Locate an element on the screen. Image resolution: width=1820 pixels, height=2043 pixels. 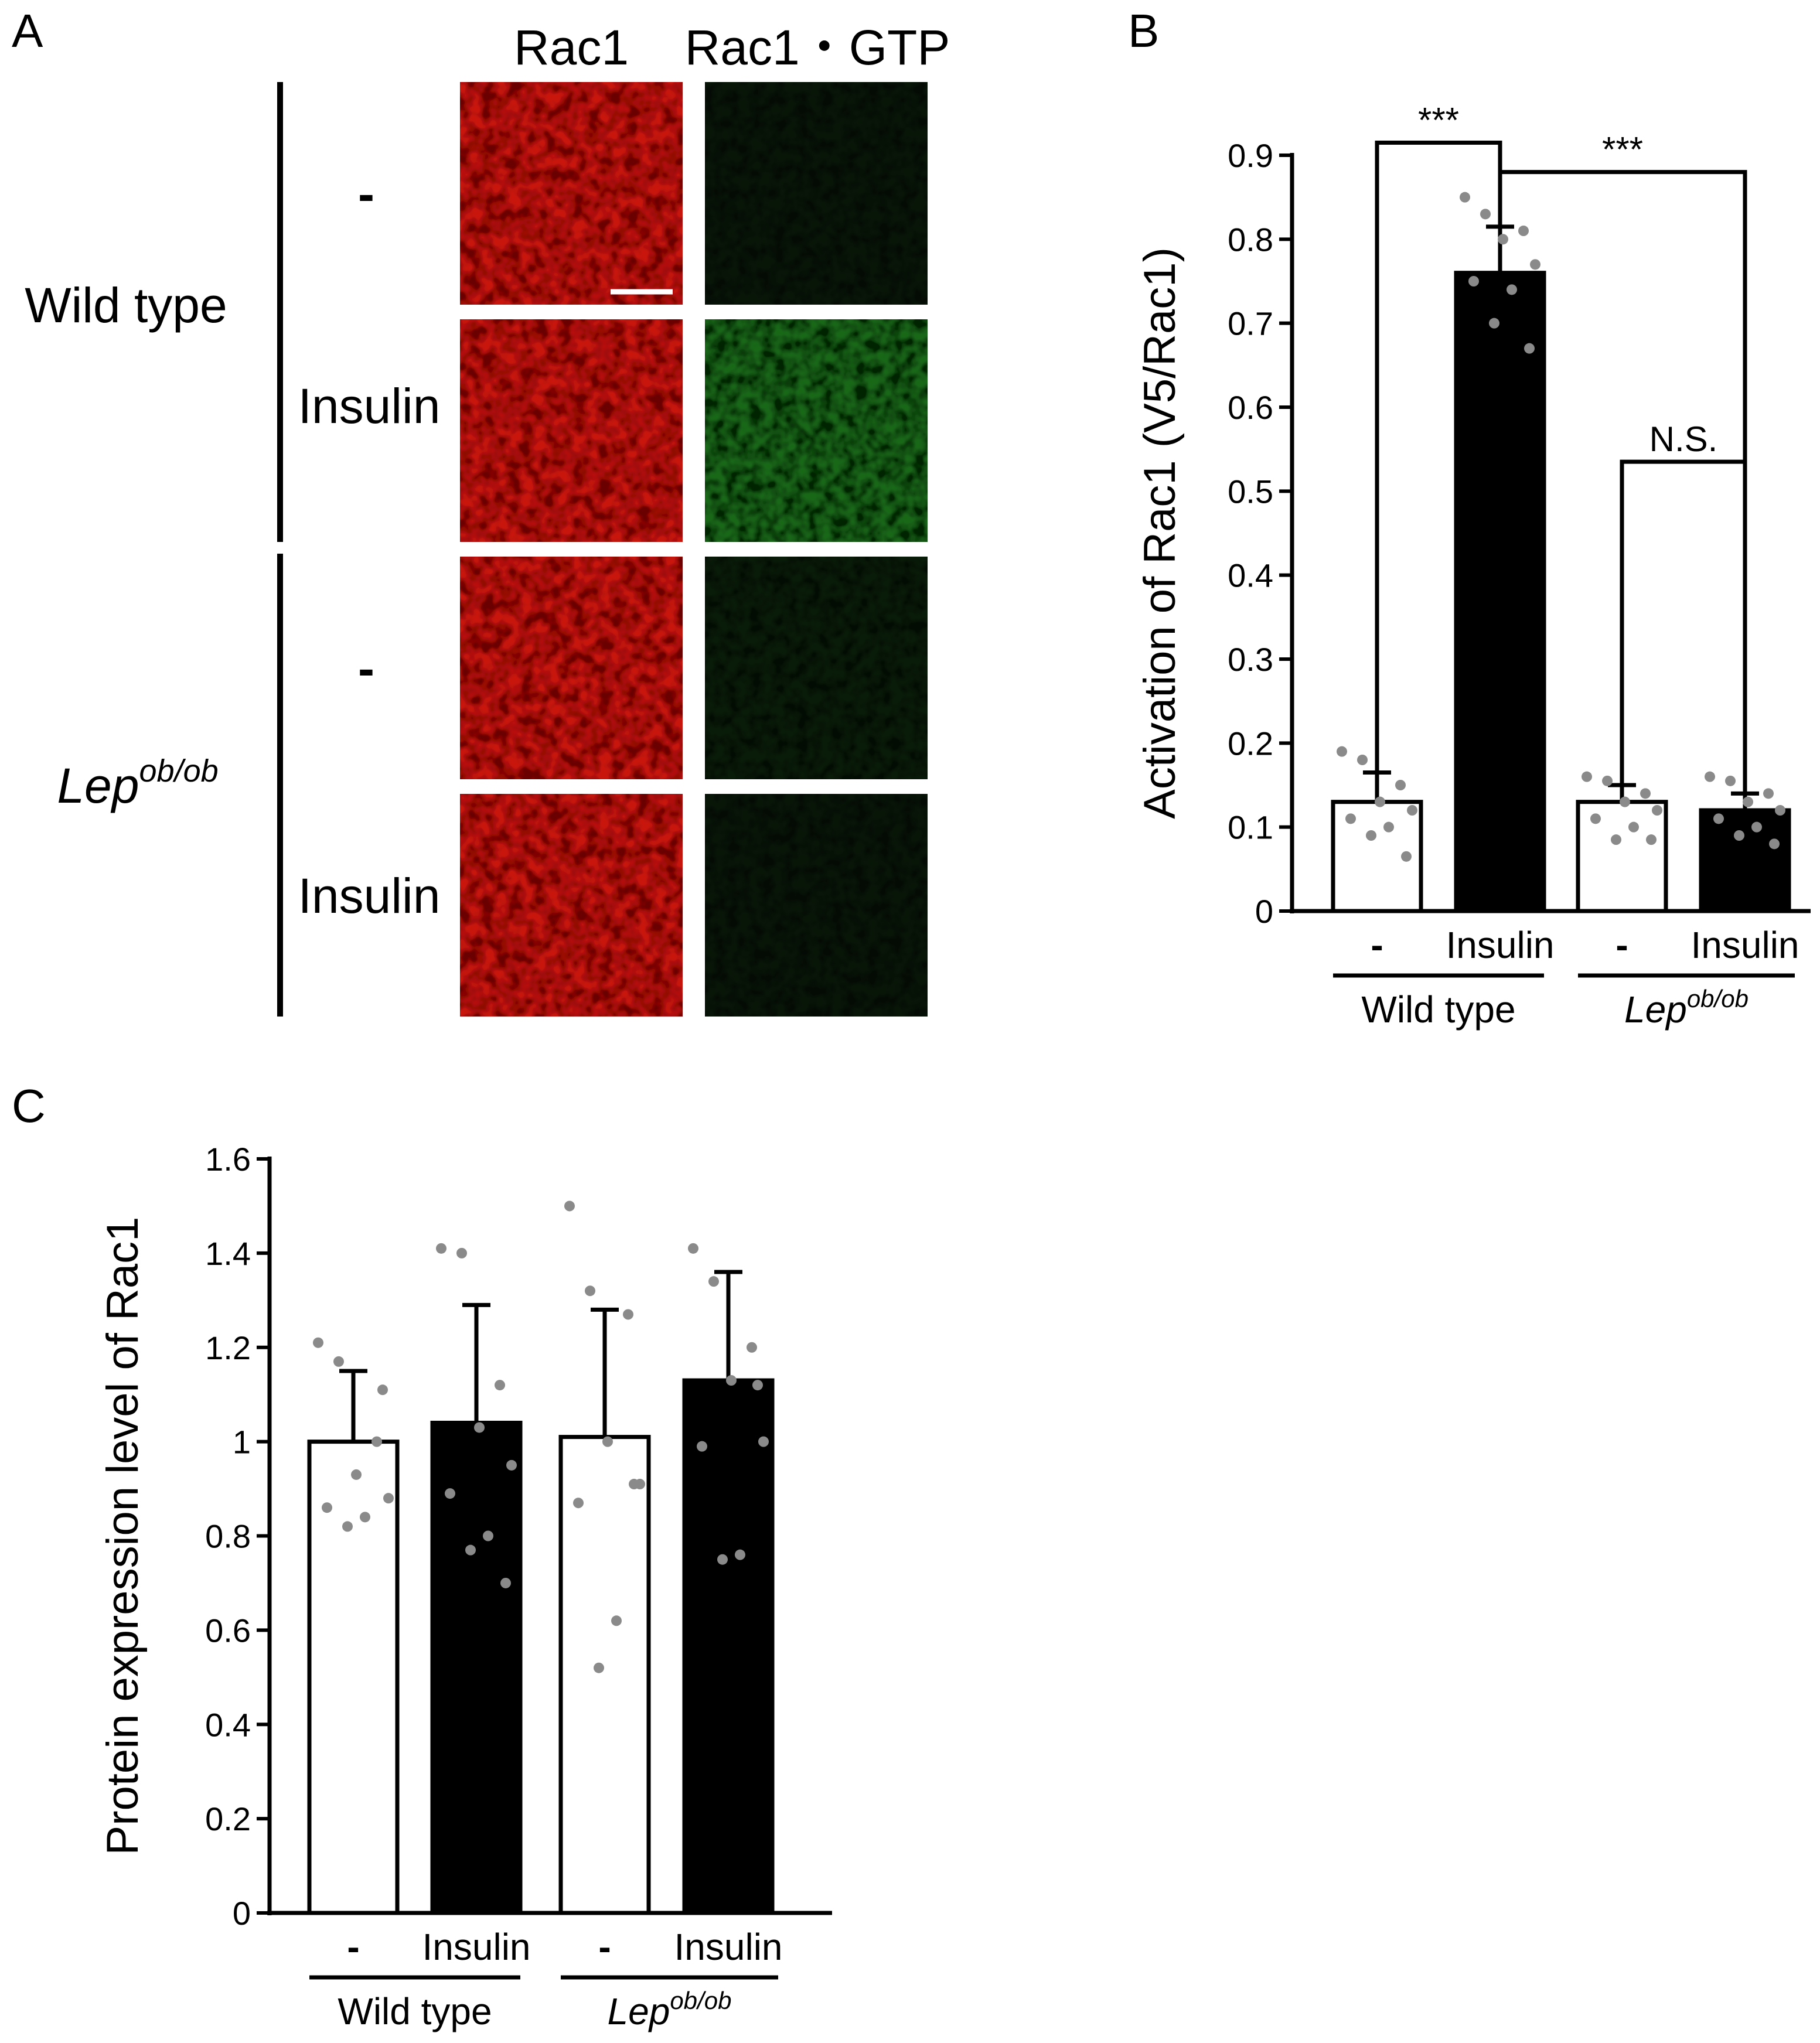
condition-label-wt-control: - is located at coordinates (366, 193).